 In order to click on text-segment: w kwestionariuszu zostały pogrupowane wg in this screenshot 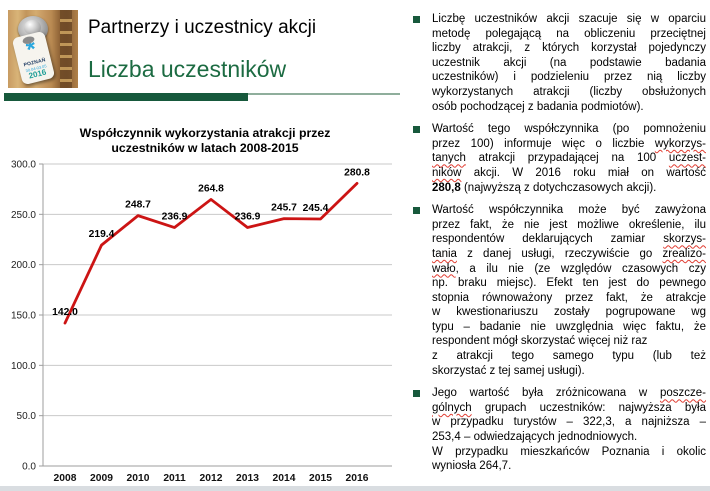, I will do `click(569, 312)`.